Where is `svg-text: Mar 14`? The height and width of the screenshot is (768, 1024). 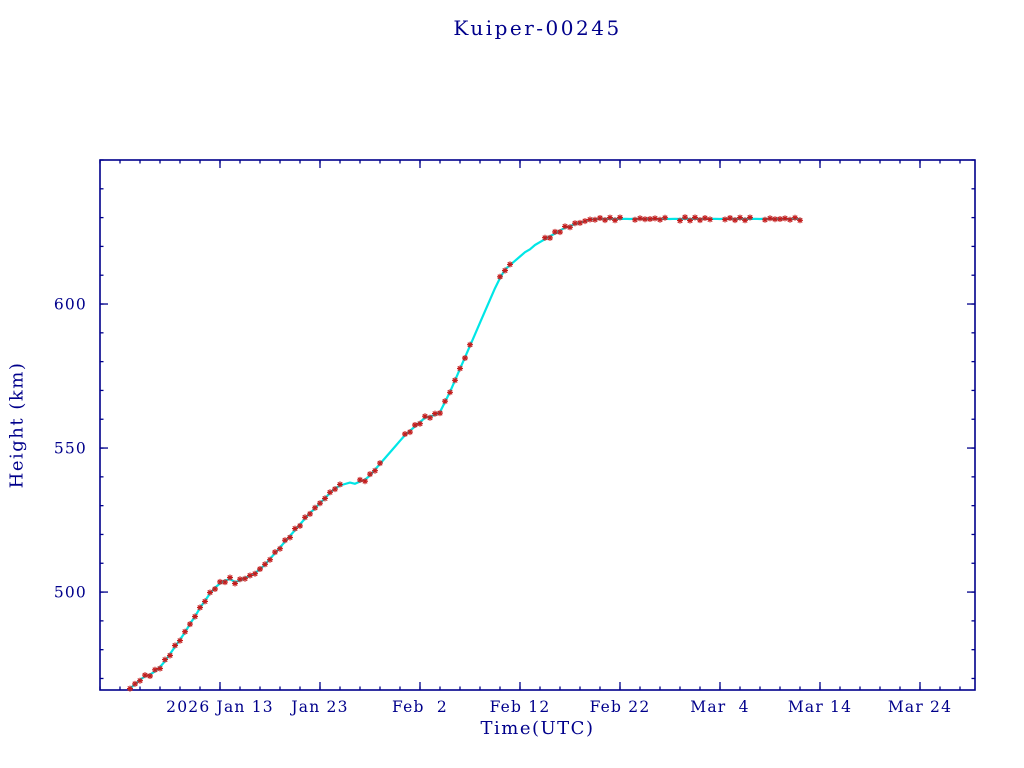 svg-text: Mar 14 is located at coordinates (820, 707).